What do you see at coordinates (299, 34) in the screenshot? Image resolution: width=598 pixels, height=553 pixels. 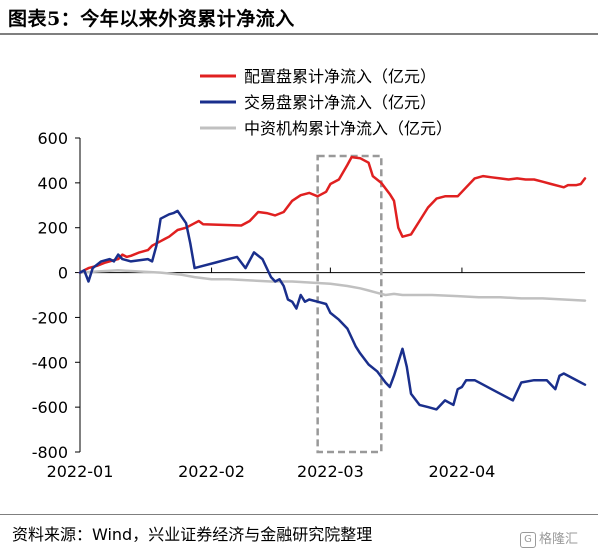 I see `title-rule` at bounding box center [299, 34].